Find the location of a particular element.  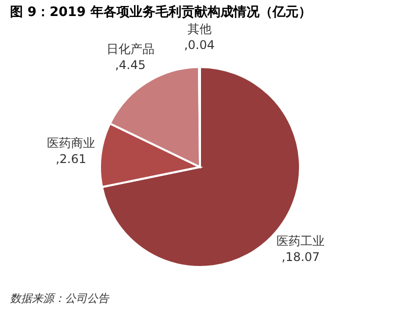

source-note: 数据来源：公司公告 is located at coordinates (60, 298).